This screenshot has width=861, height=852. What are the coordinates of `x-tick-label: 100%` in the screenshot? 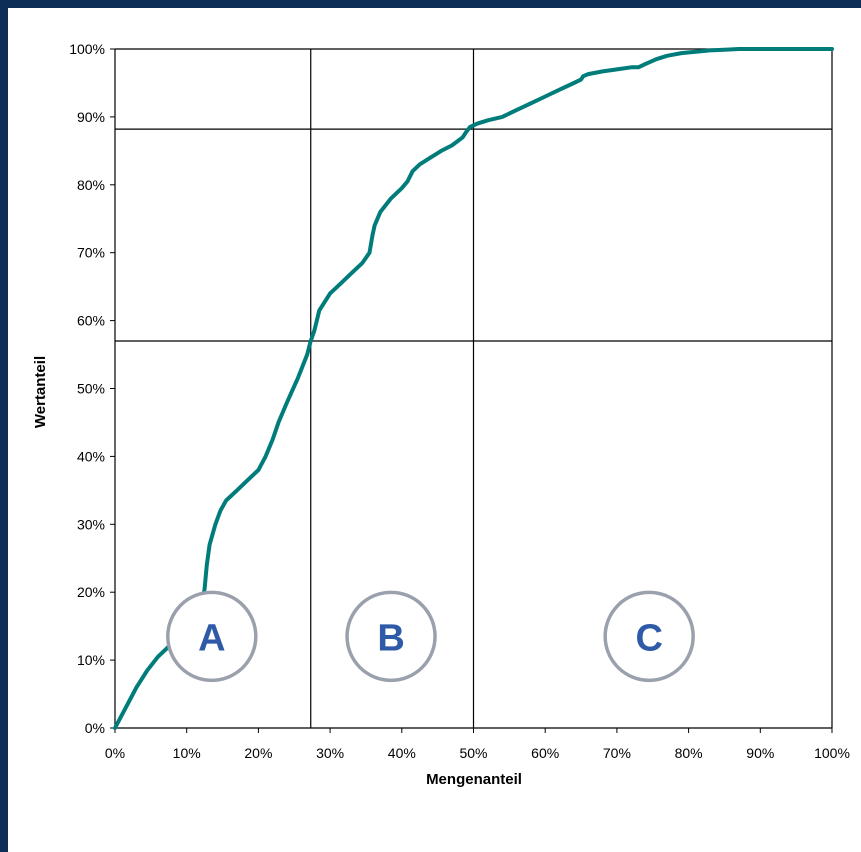 It's located at (832, 753).